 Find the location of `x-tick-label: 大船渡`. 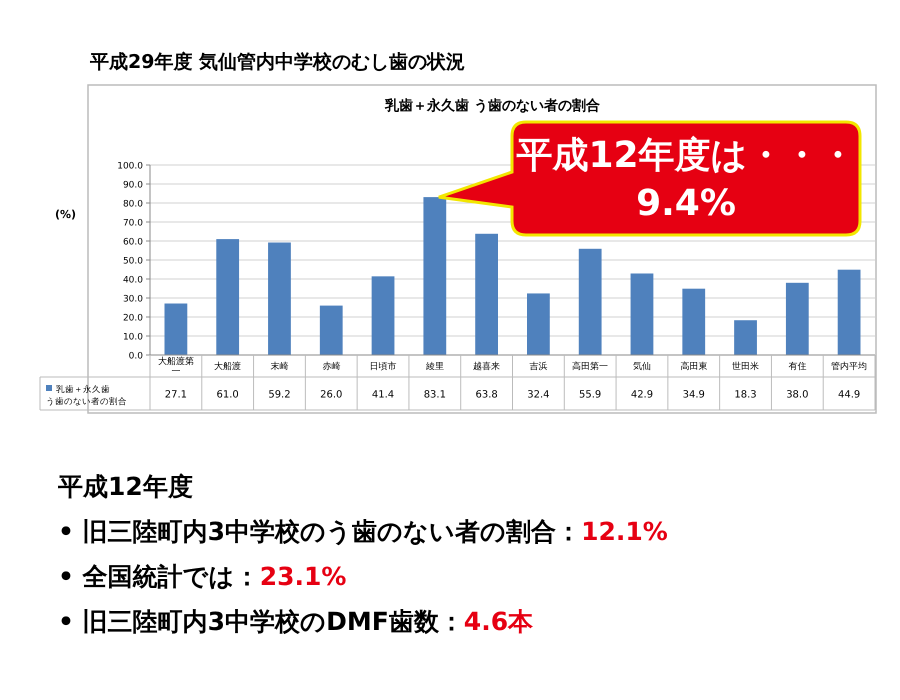

x-tick-label: 大船渡 is located at coordinates (228, 366).